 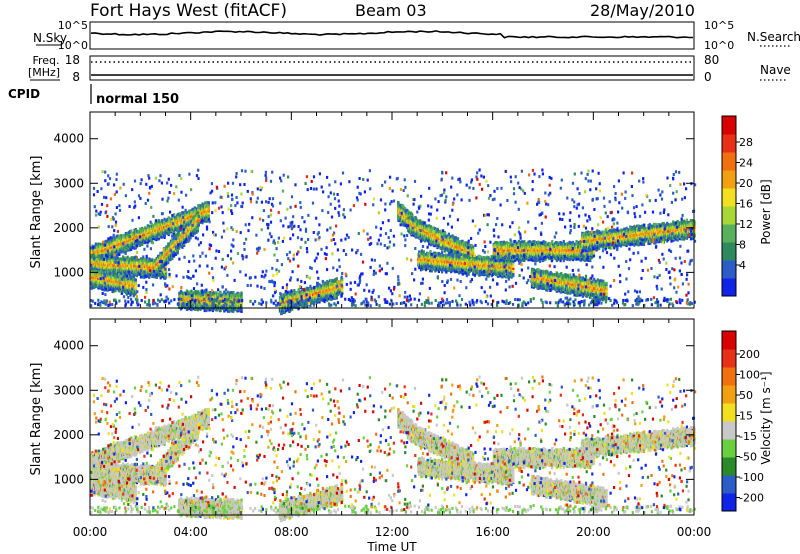 I want to click on freq-left-tick-top: 18, so click(x=72, y=60).